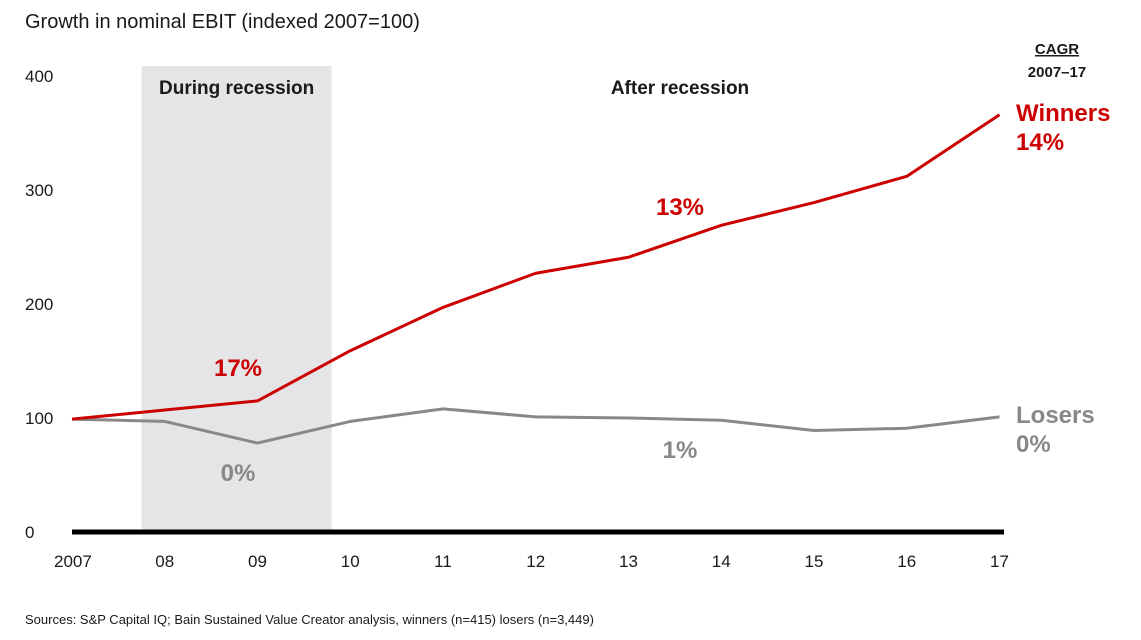  I want to click on x-tick-label: 10, so click(350, 561).